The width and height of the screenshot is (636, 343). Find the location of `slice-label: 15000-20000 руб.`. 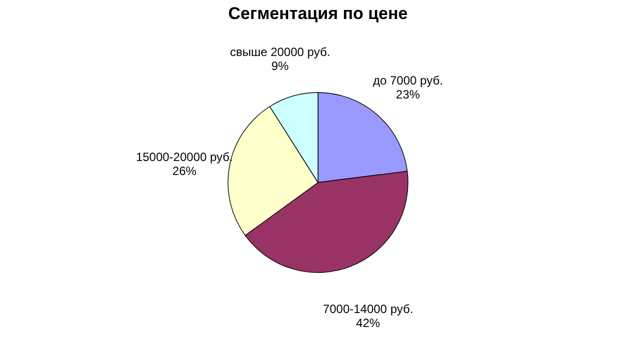

slice-label: 15000-20000 руб. is located at coordinates (184, 157).